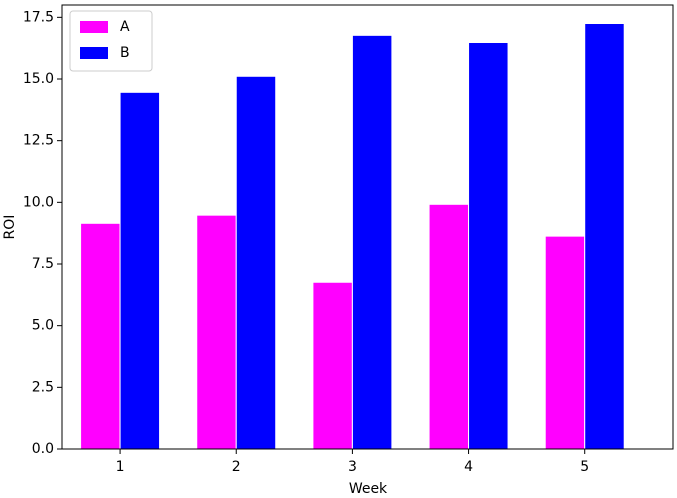  I want to click on y-tick-label: 15.0, so click(38, 79).